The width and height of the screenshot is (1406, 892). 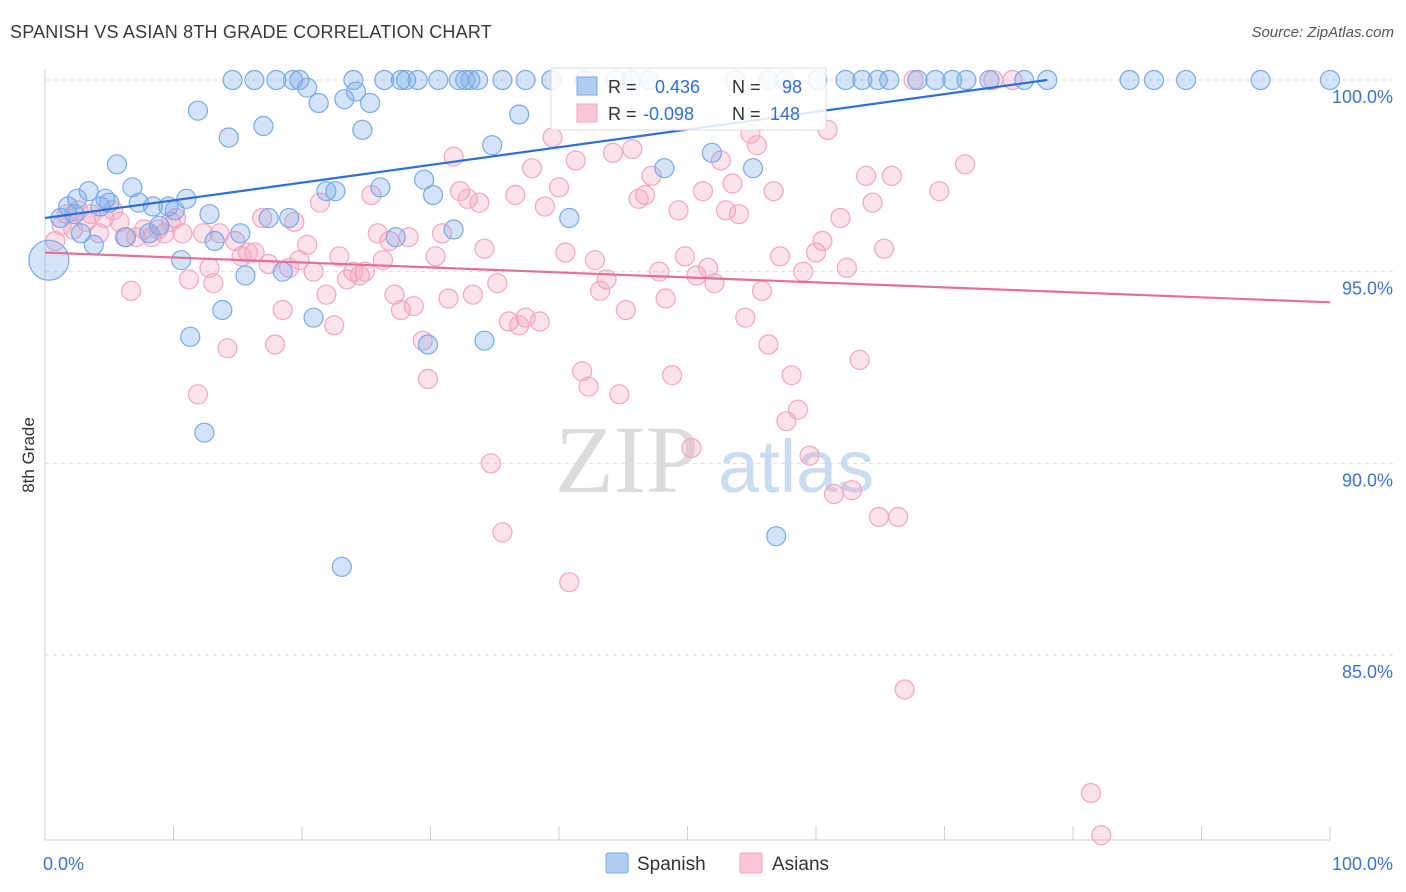 I want to click on bottom-legend: Spanish Asians, so click(x=717, y=863).